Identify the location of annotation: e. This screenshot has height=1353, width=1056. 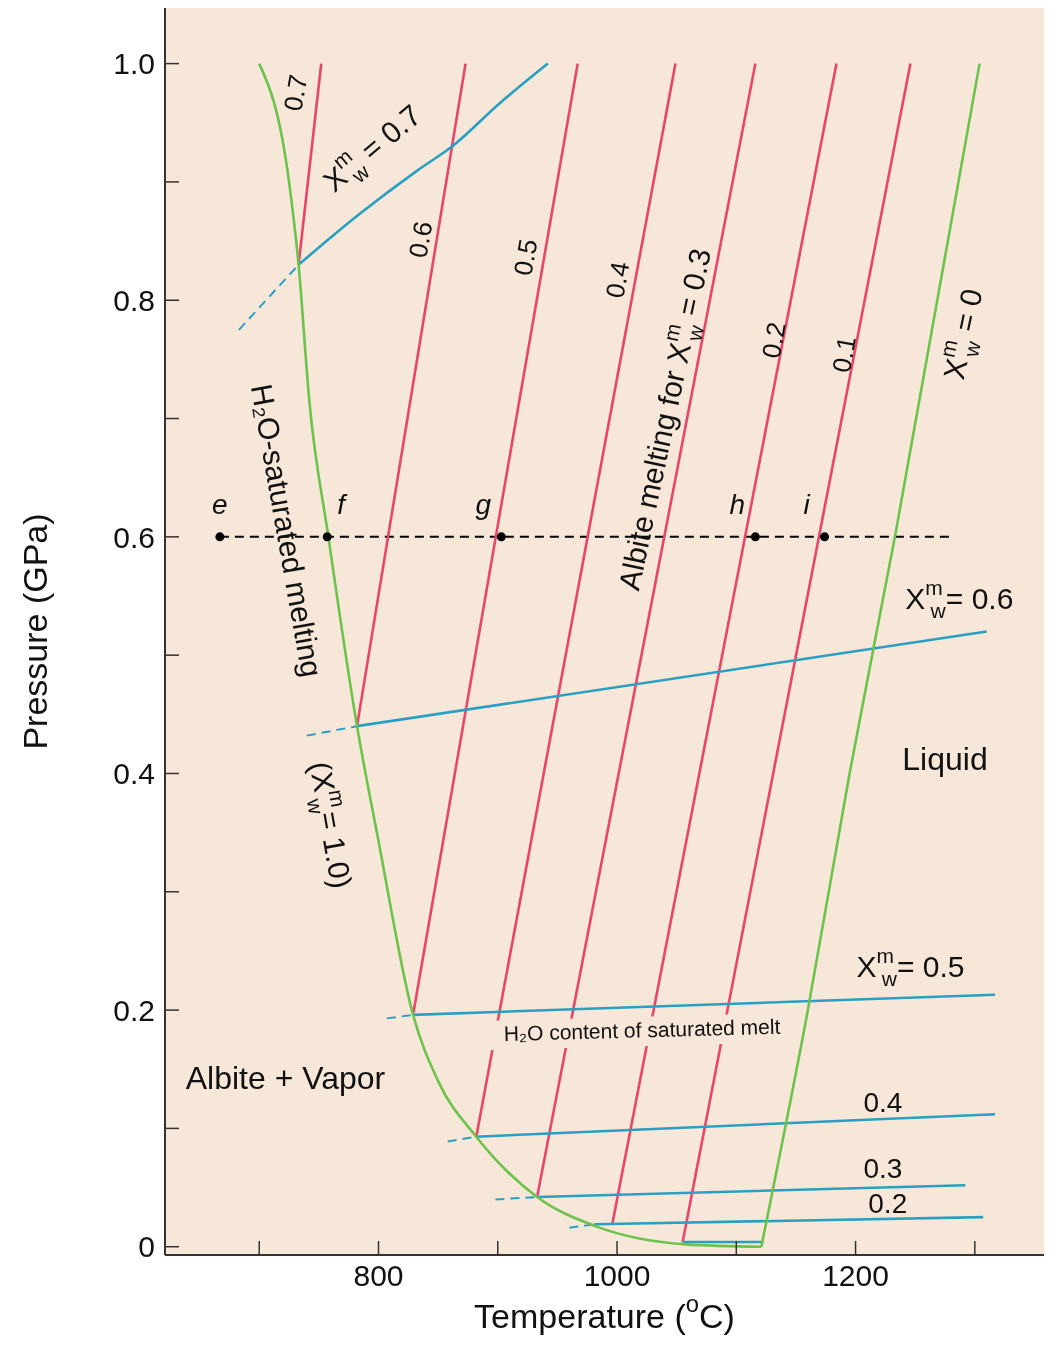
(220, 505).